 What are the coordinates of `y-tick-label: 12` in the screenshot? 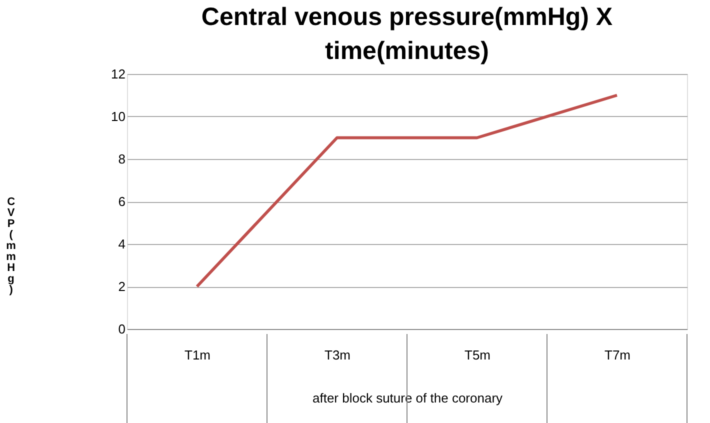 It's located at (118, 74).